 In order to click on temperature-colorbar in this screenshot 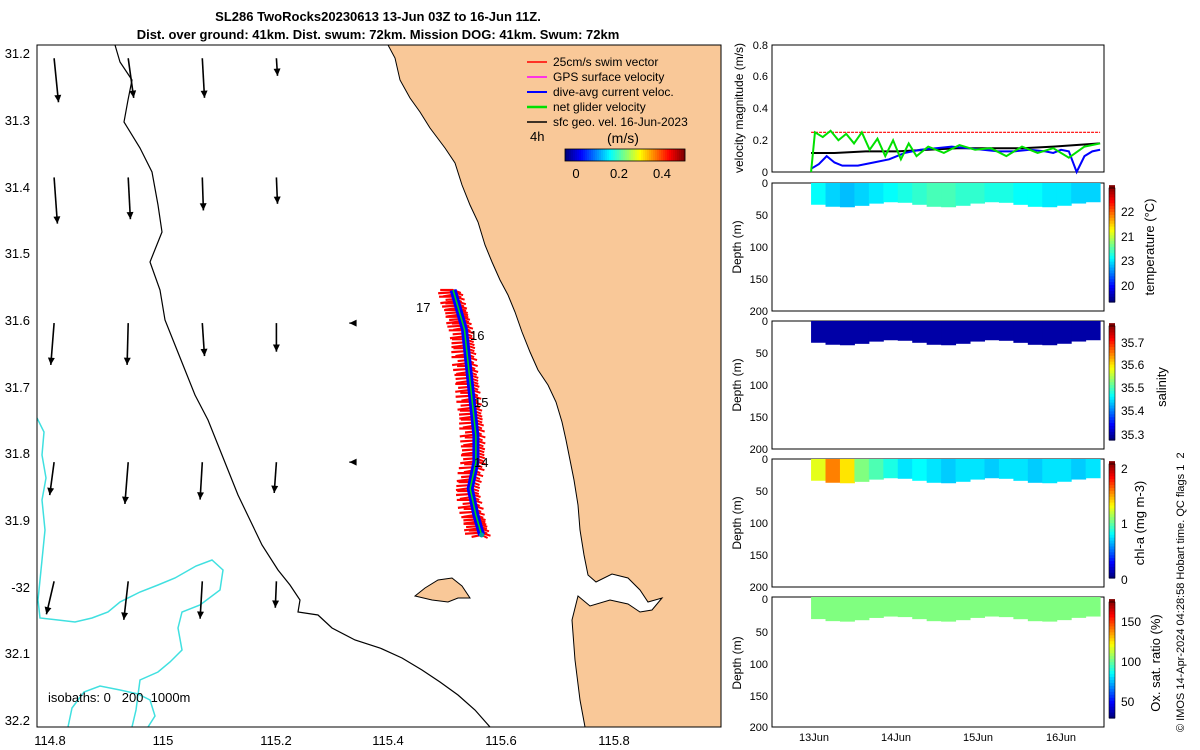, I will do `click(1112, 244)`.